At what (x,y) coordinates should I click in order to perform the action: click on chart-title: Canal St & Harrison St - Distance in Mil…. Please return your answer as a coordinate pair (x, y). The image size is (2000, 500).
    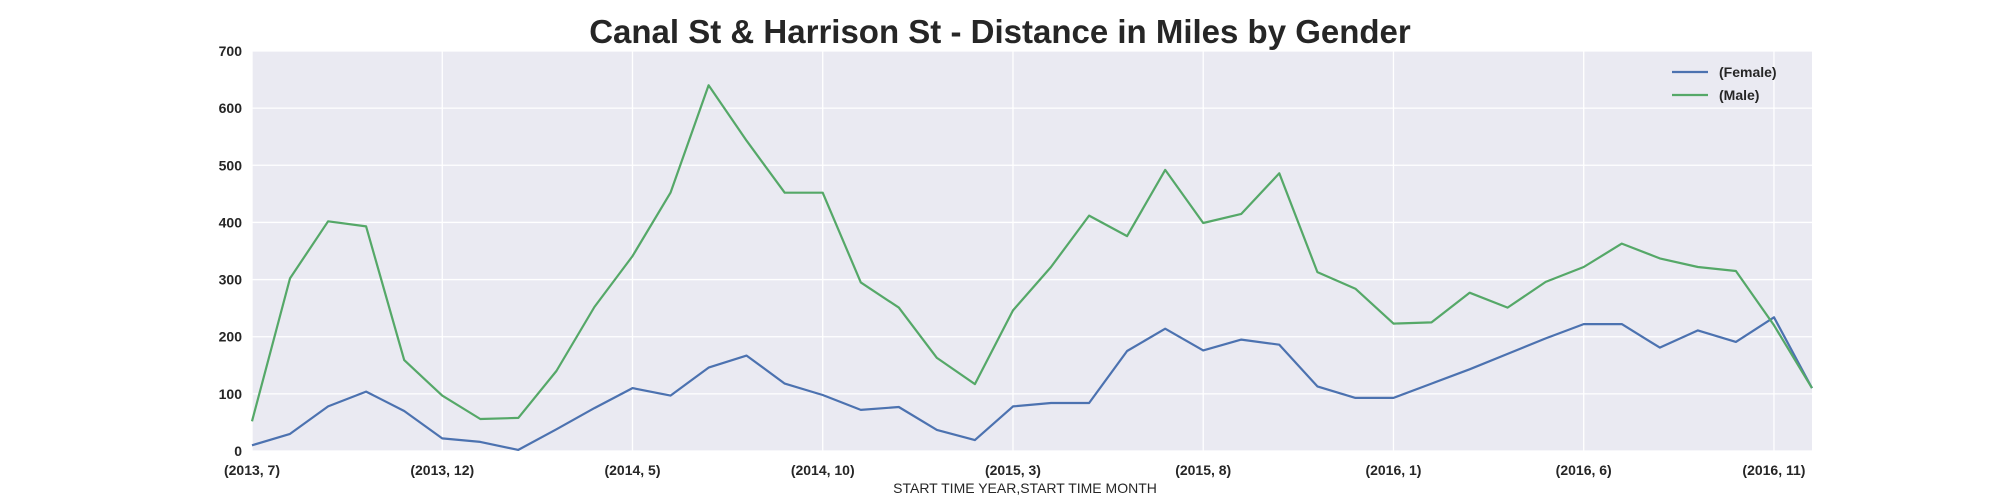
    Looking at the image, I should click on (1000, 31).